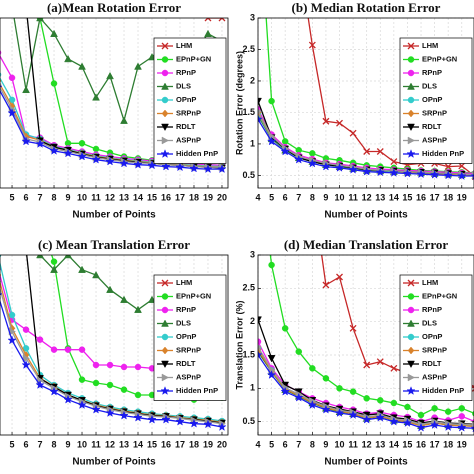 The width and height of the screenshot is (474, 474). Describe the element at coordinates (186, 309) in the screenshot. I see `legend-label: RPnP` at that location.